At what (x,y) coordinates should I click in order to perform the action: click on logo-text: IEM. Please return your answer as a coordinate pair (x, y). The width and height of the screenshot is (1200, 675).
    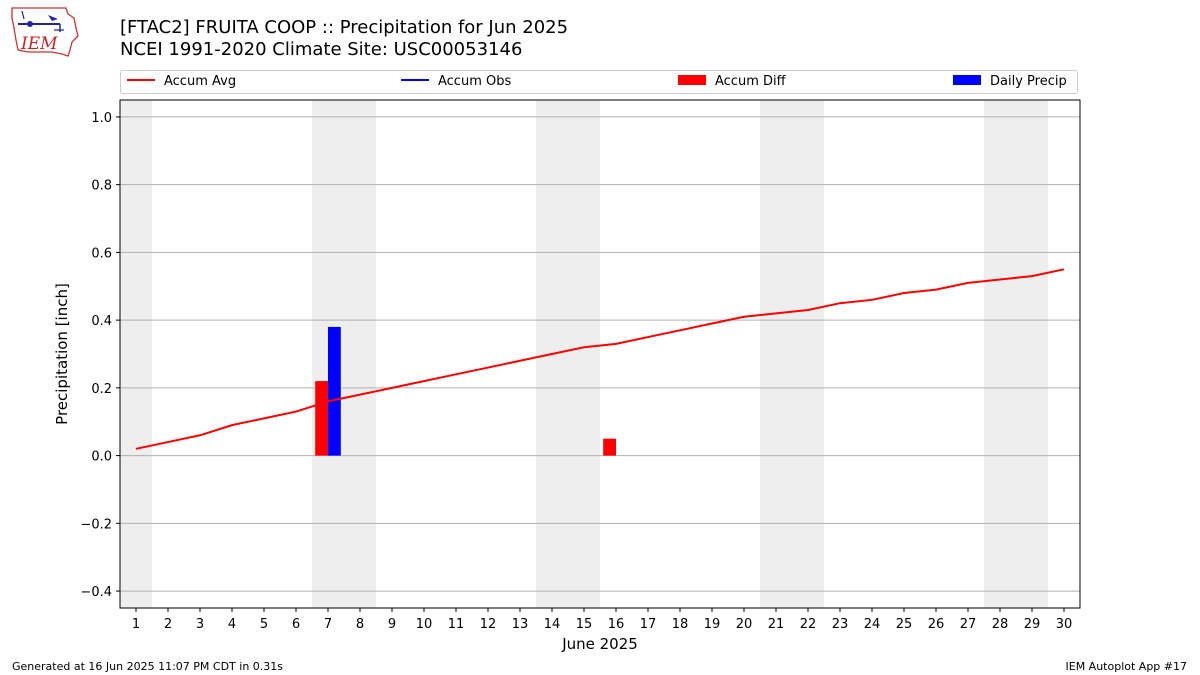
    Looking at the image, I should click on (39, 44).